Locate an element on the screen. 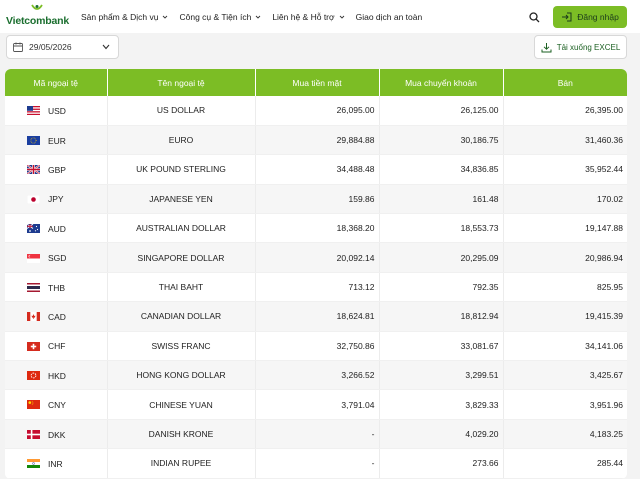 This screenshot has width=640, height=479. eu-flag-icon is located at coordinates (33, 140).